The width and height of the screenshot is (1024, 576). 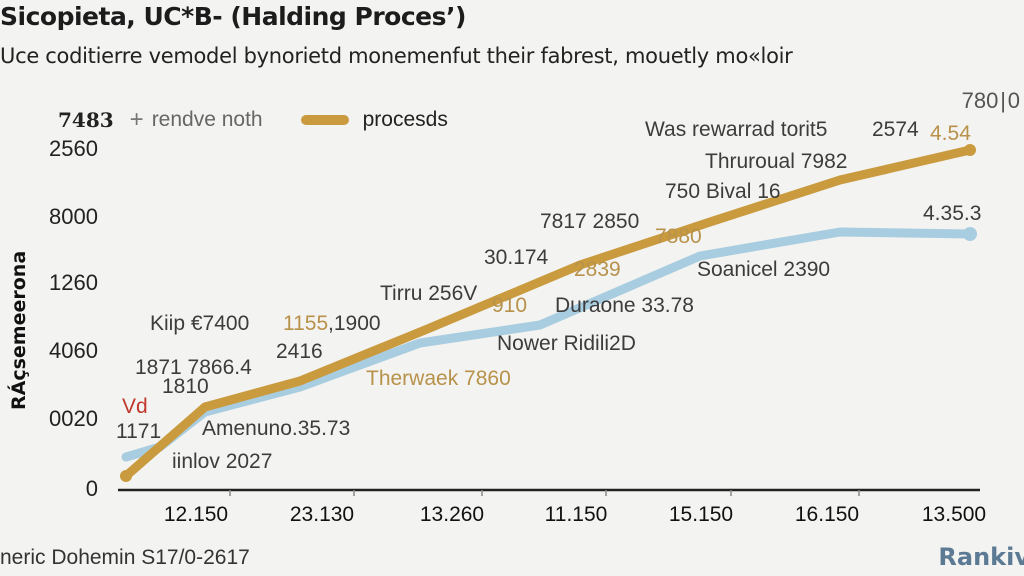 I want to click on data-annotation: 7880, so click(x=678, y=236).